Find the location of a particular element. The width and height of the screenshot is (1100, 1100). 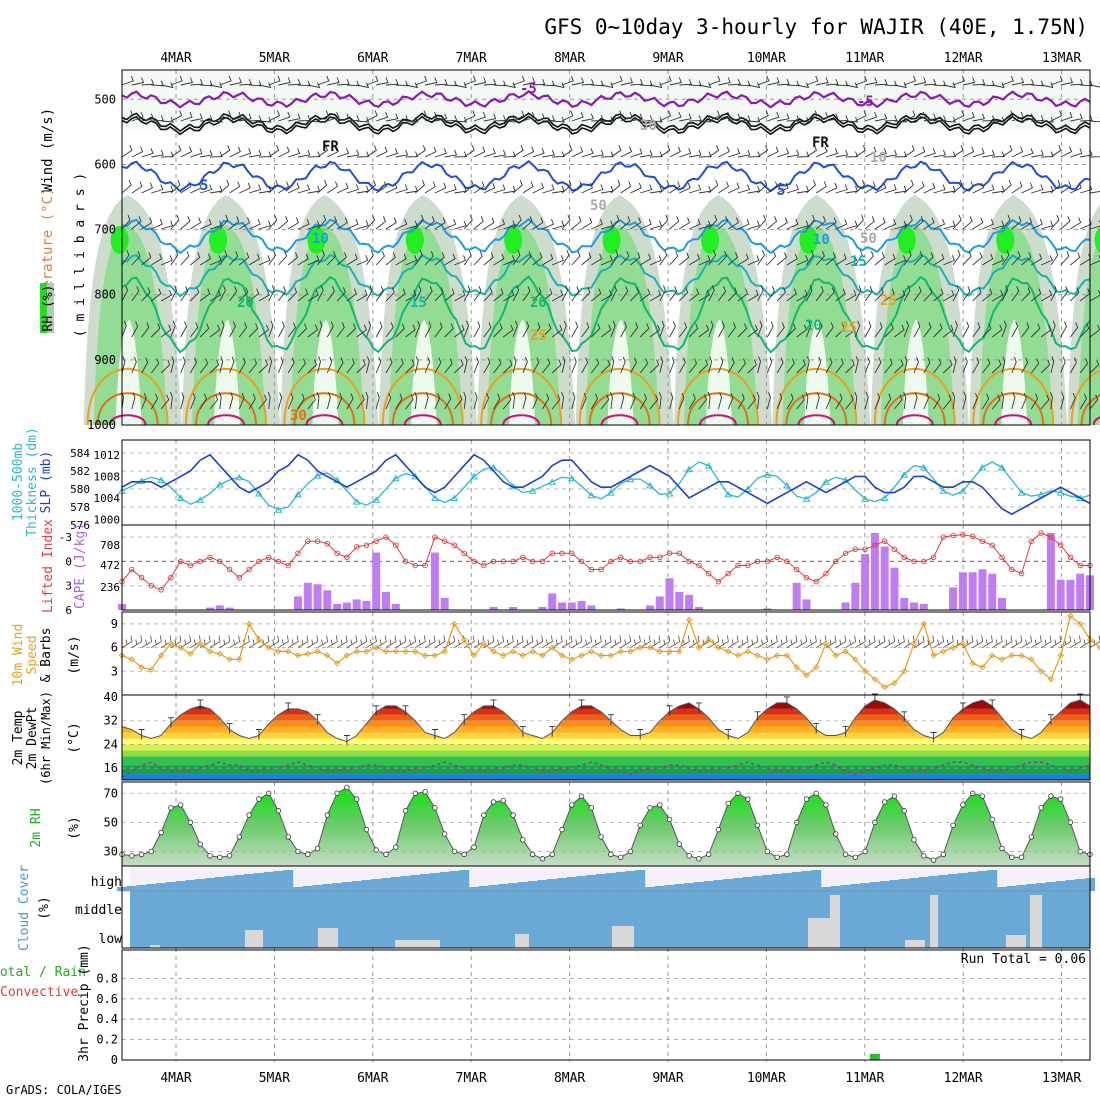

cloud-frame is located at coordinates (606, 907).